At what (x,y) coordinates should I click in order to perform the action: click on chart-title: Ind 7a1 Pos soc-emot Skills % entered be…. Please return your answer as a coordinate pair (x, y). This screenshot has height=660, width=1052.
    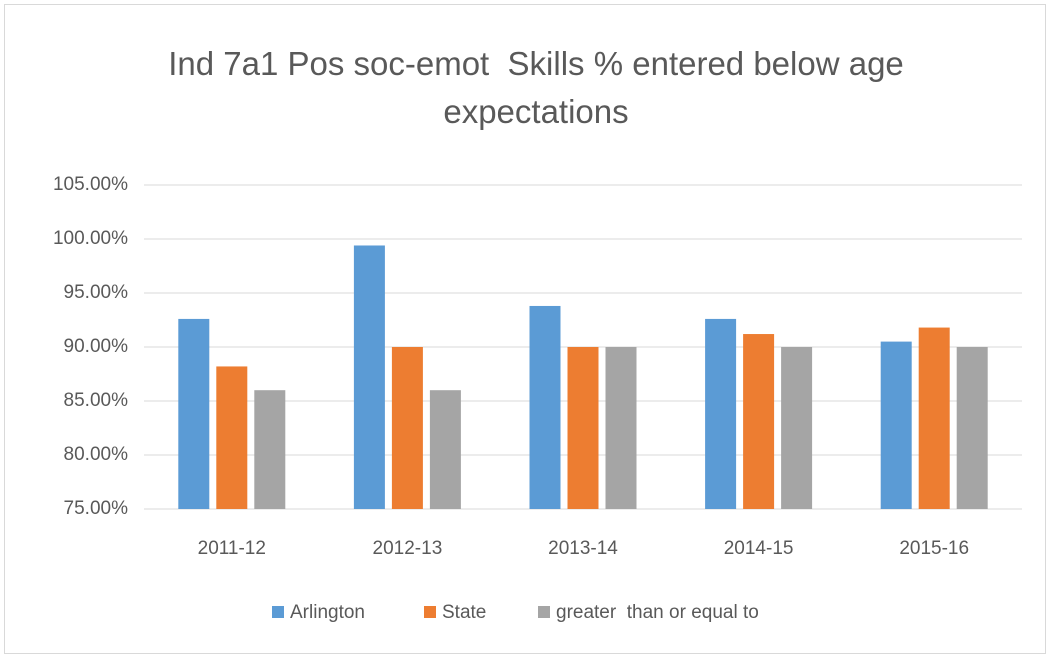
    Looking at the image, I should click on (540, 87).